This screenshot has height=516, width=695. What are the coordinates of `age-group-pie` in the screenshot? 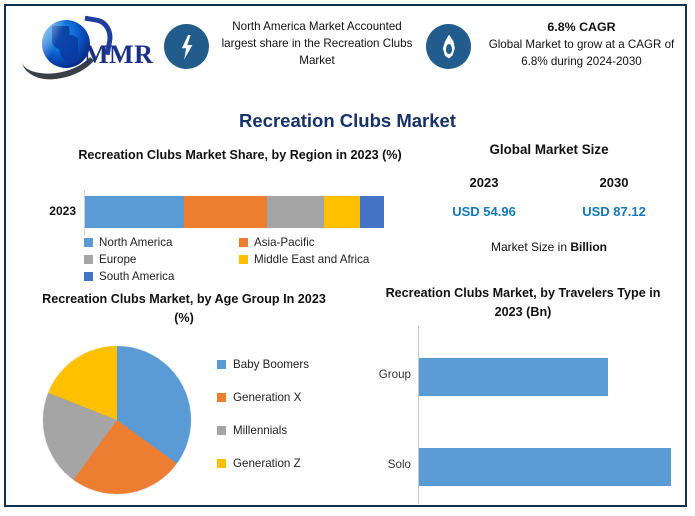 It's located at (117, 420).